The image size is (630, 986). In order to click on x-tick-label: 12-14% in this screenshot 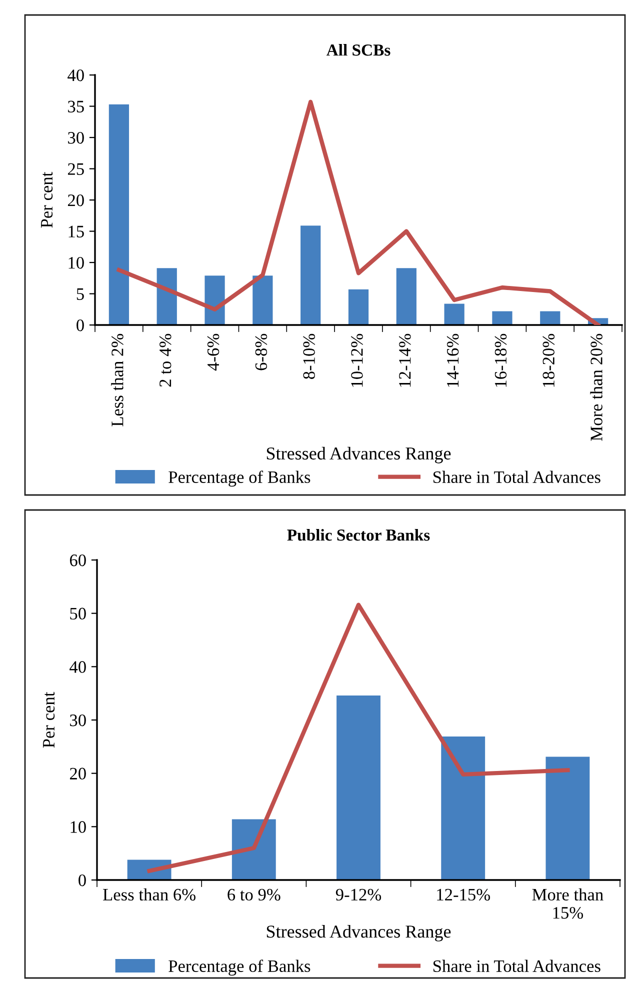, I will do `click(405, 360)`.